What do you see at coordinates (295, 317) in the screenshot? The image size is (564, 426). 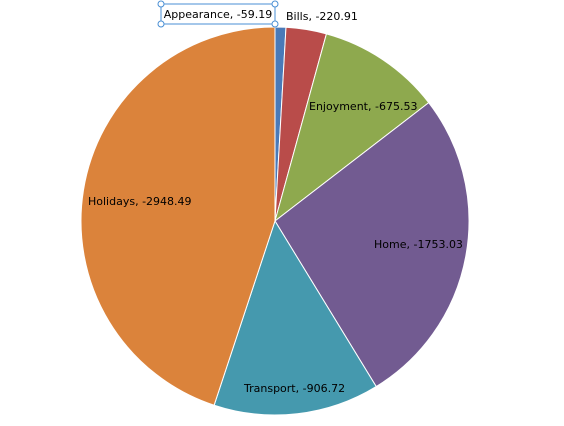 I see `pie-slice-transport` at bounding box center [295, 317].